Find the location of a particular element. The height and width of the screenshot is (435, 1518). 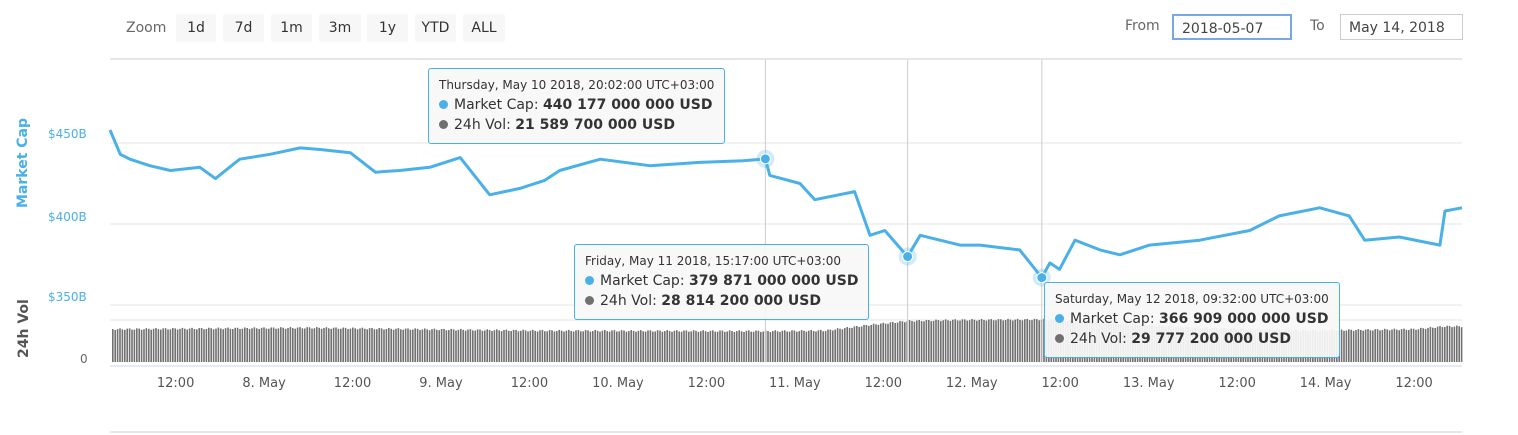

to-date-input: May 14, 2018 is located at coordinates (1401, 27).